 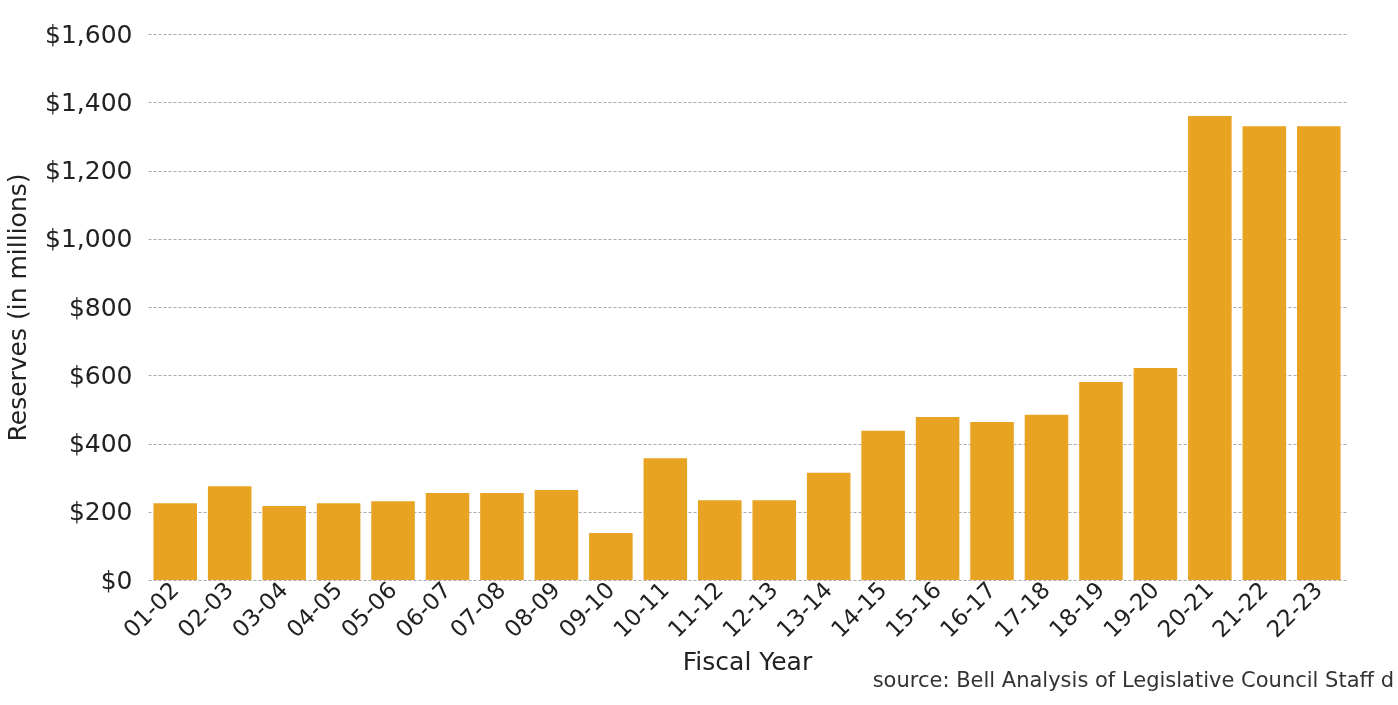 I want to click on y-tick-label: $400, so click(x=100, y=443).